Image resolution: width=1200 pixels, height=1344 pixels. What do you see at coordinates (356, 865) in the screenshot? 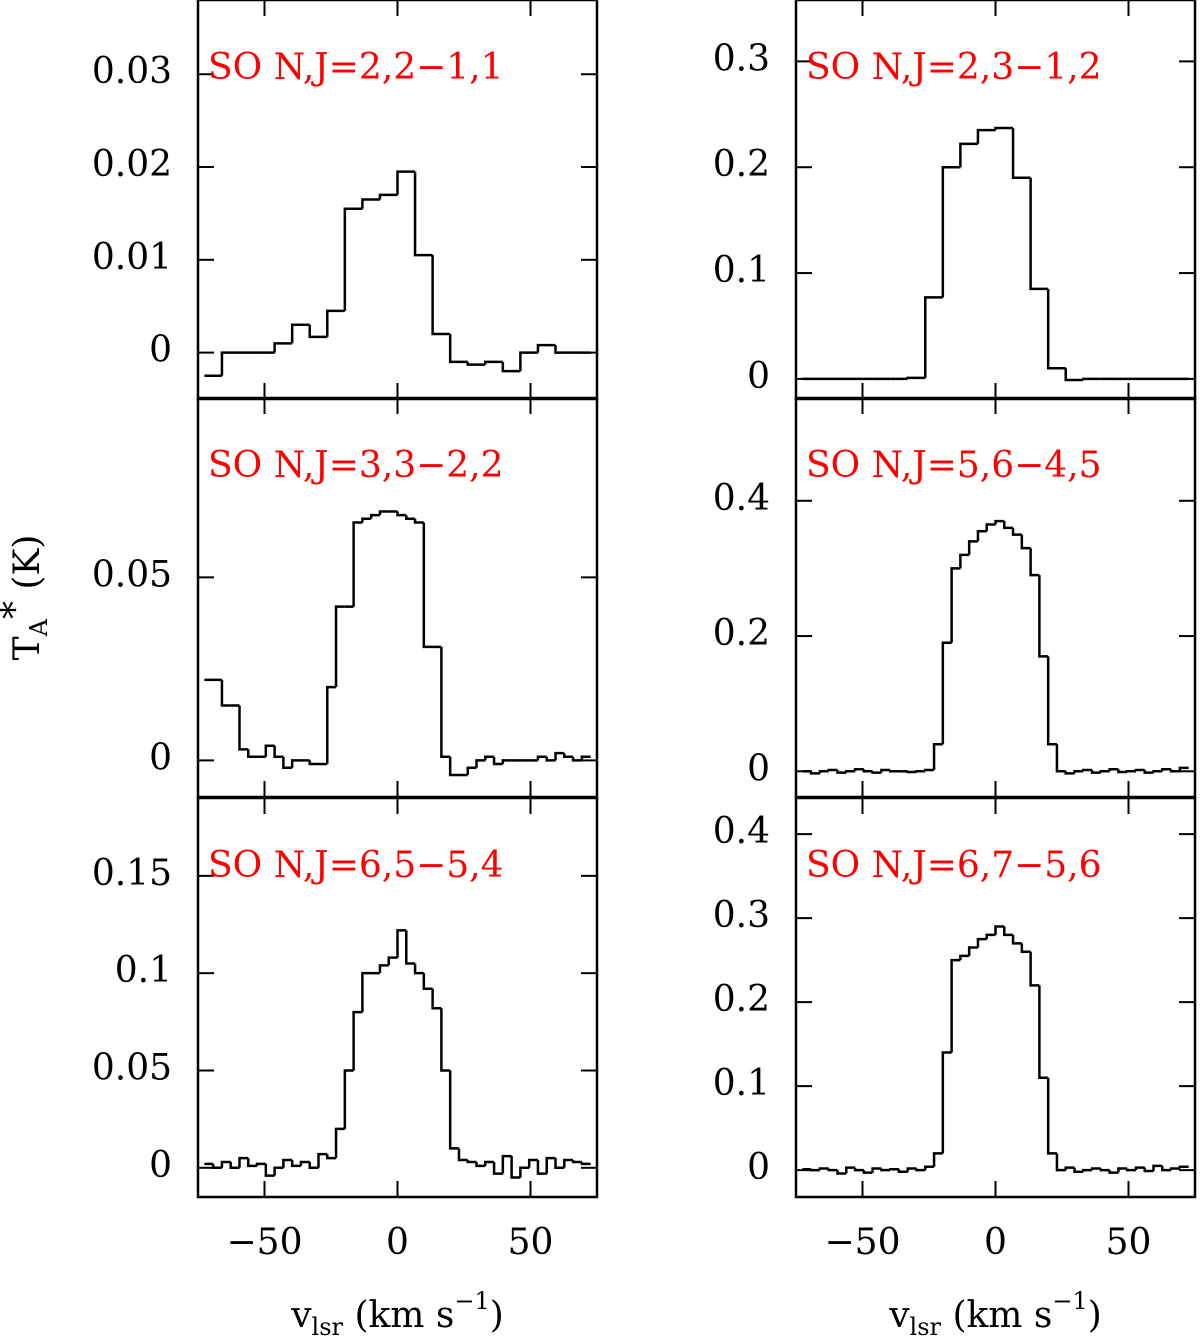
I see `line-label: SO N,J=6,5−5,4` at bounding box center [356, 865].